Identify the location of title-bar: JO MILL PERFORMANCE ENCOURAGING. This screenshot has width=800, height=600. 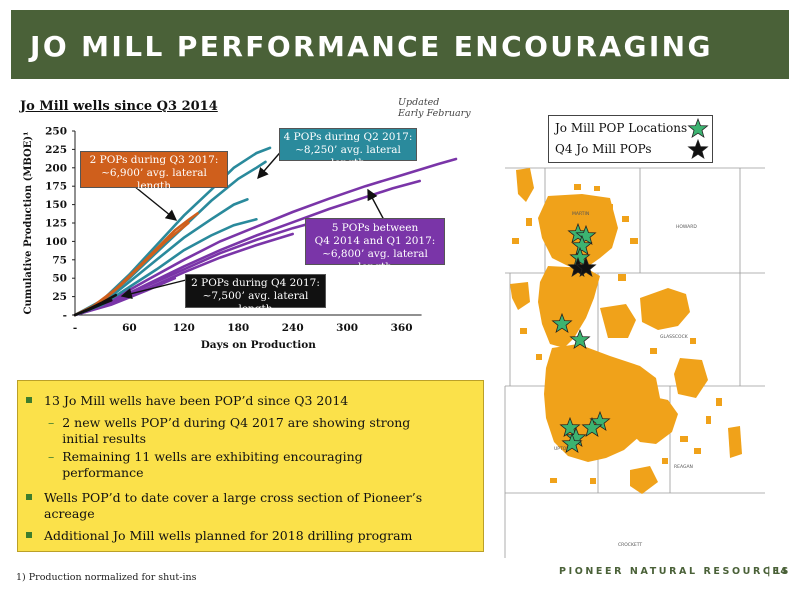
(400, 44).